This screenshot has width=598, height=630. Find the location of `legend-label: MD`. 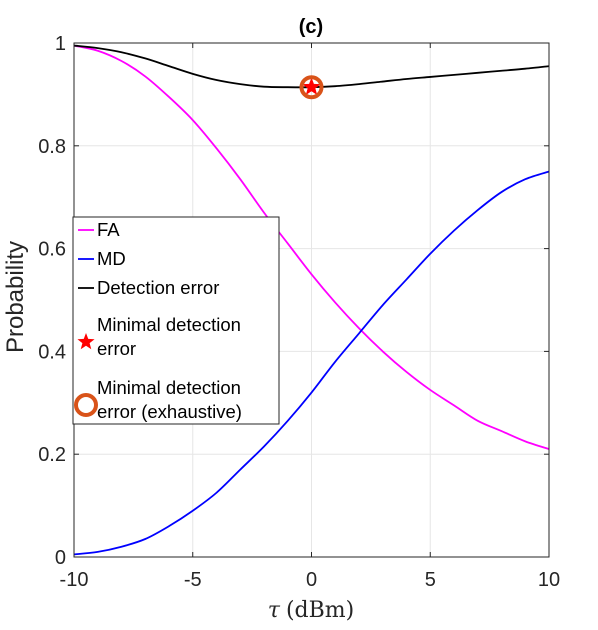

legend-label: MD is located at coordinates (111, 258).